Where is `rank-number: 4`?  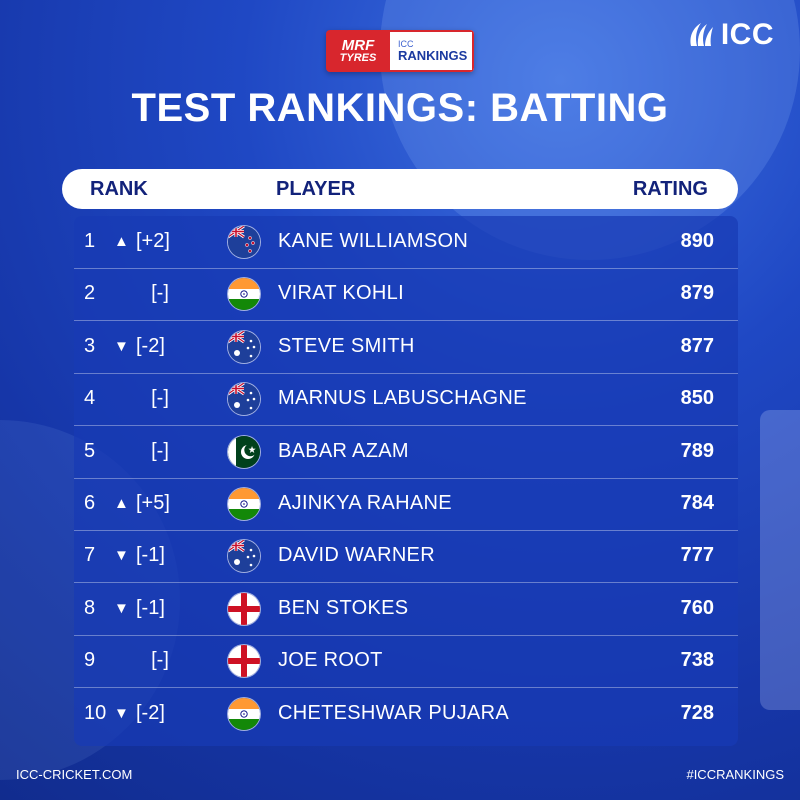
rank-number: 4 is located at coordinates (90, 398).